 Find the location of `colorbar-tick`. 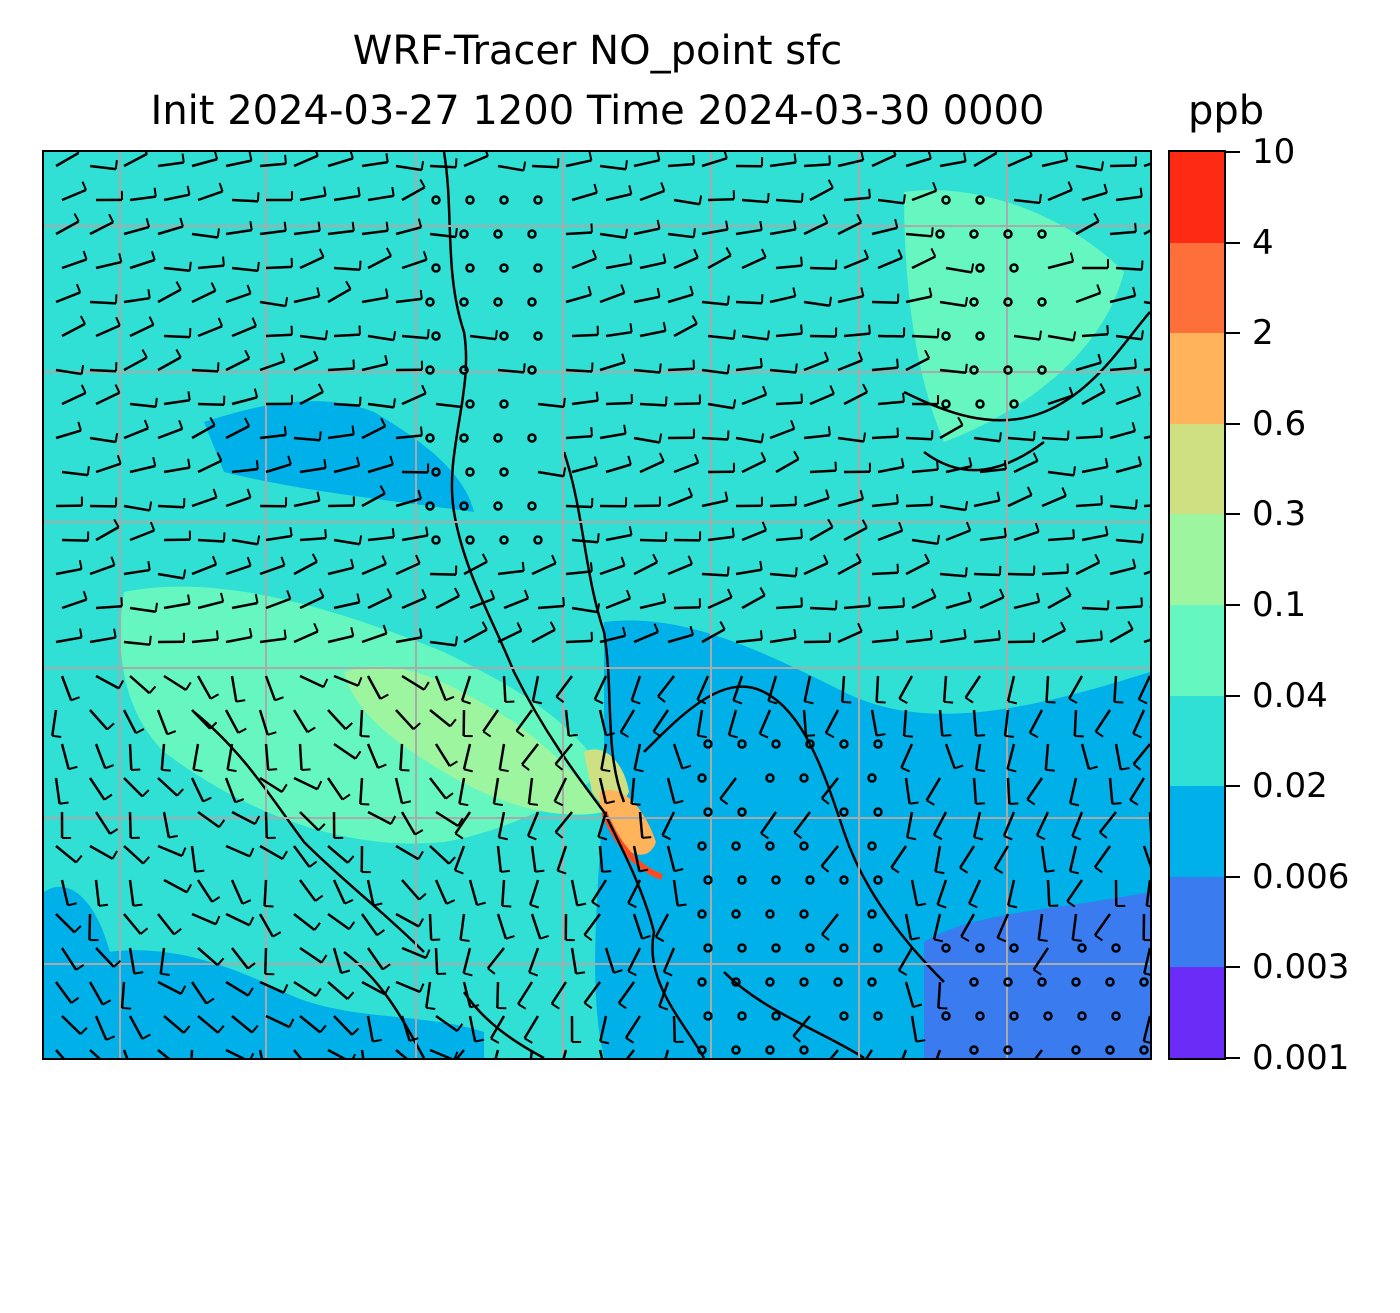

colorbar-tick is located at coordinates (1233, 152).